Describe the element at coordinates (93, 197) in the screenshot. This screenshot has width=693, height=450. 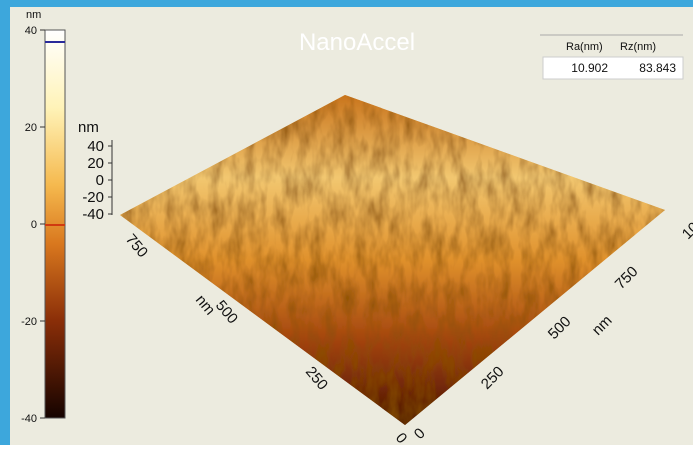
I see `z-tick-label: -20` at that location.